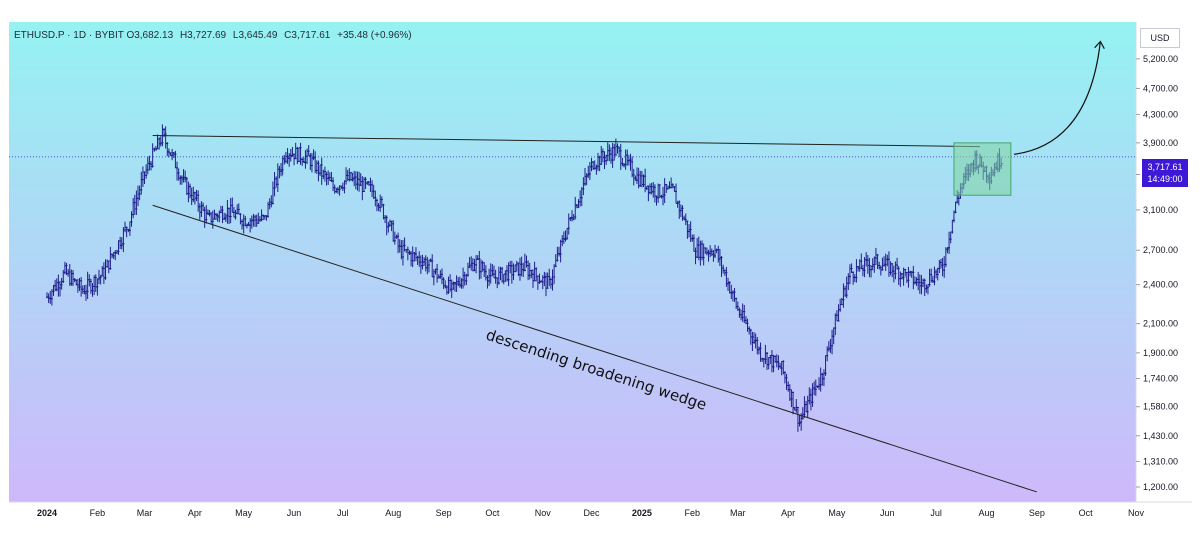 This screenshot has width=1200, height=553. What do you see at coordinates (1160, 324) in the screenshot?
I see `y-tick-label: 2,100.00` at bounding box center [1160, 324].